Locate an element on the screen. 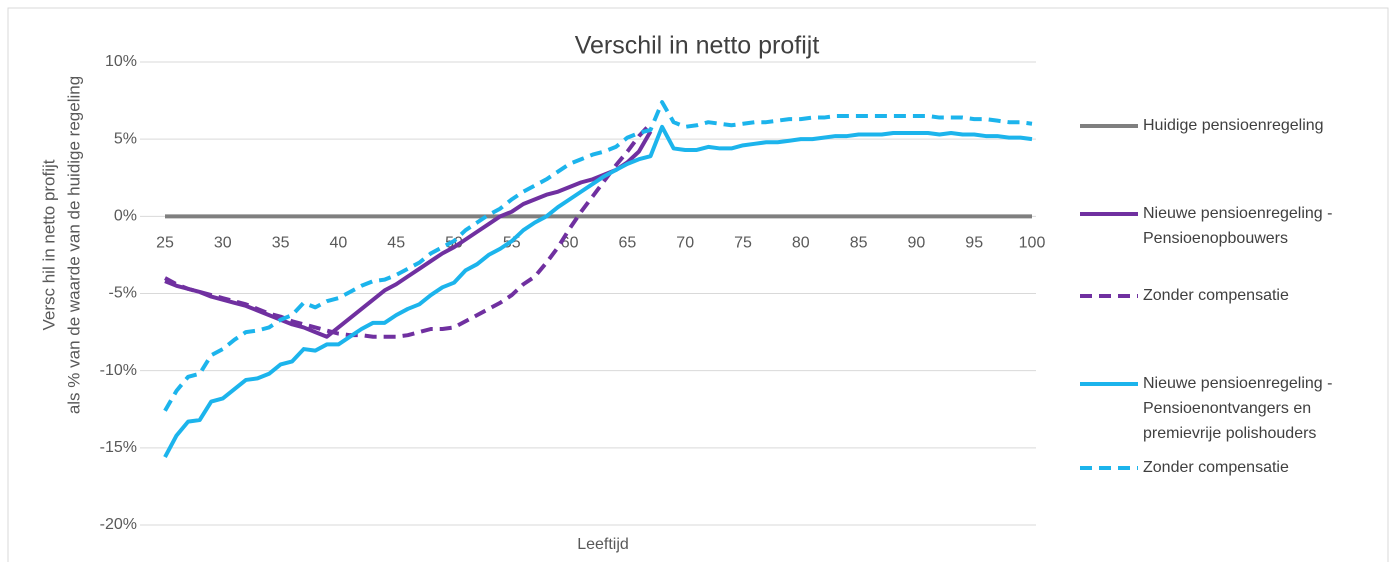 Image resolution: width=1391 pixels, height=562 pixels. x-tick-label: 40 is located at coordinates (339, 243).